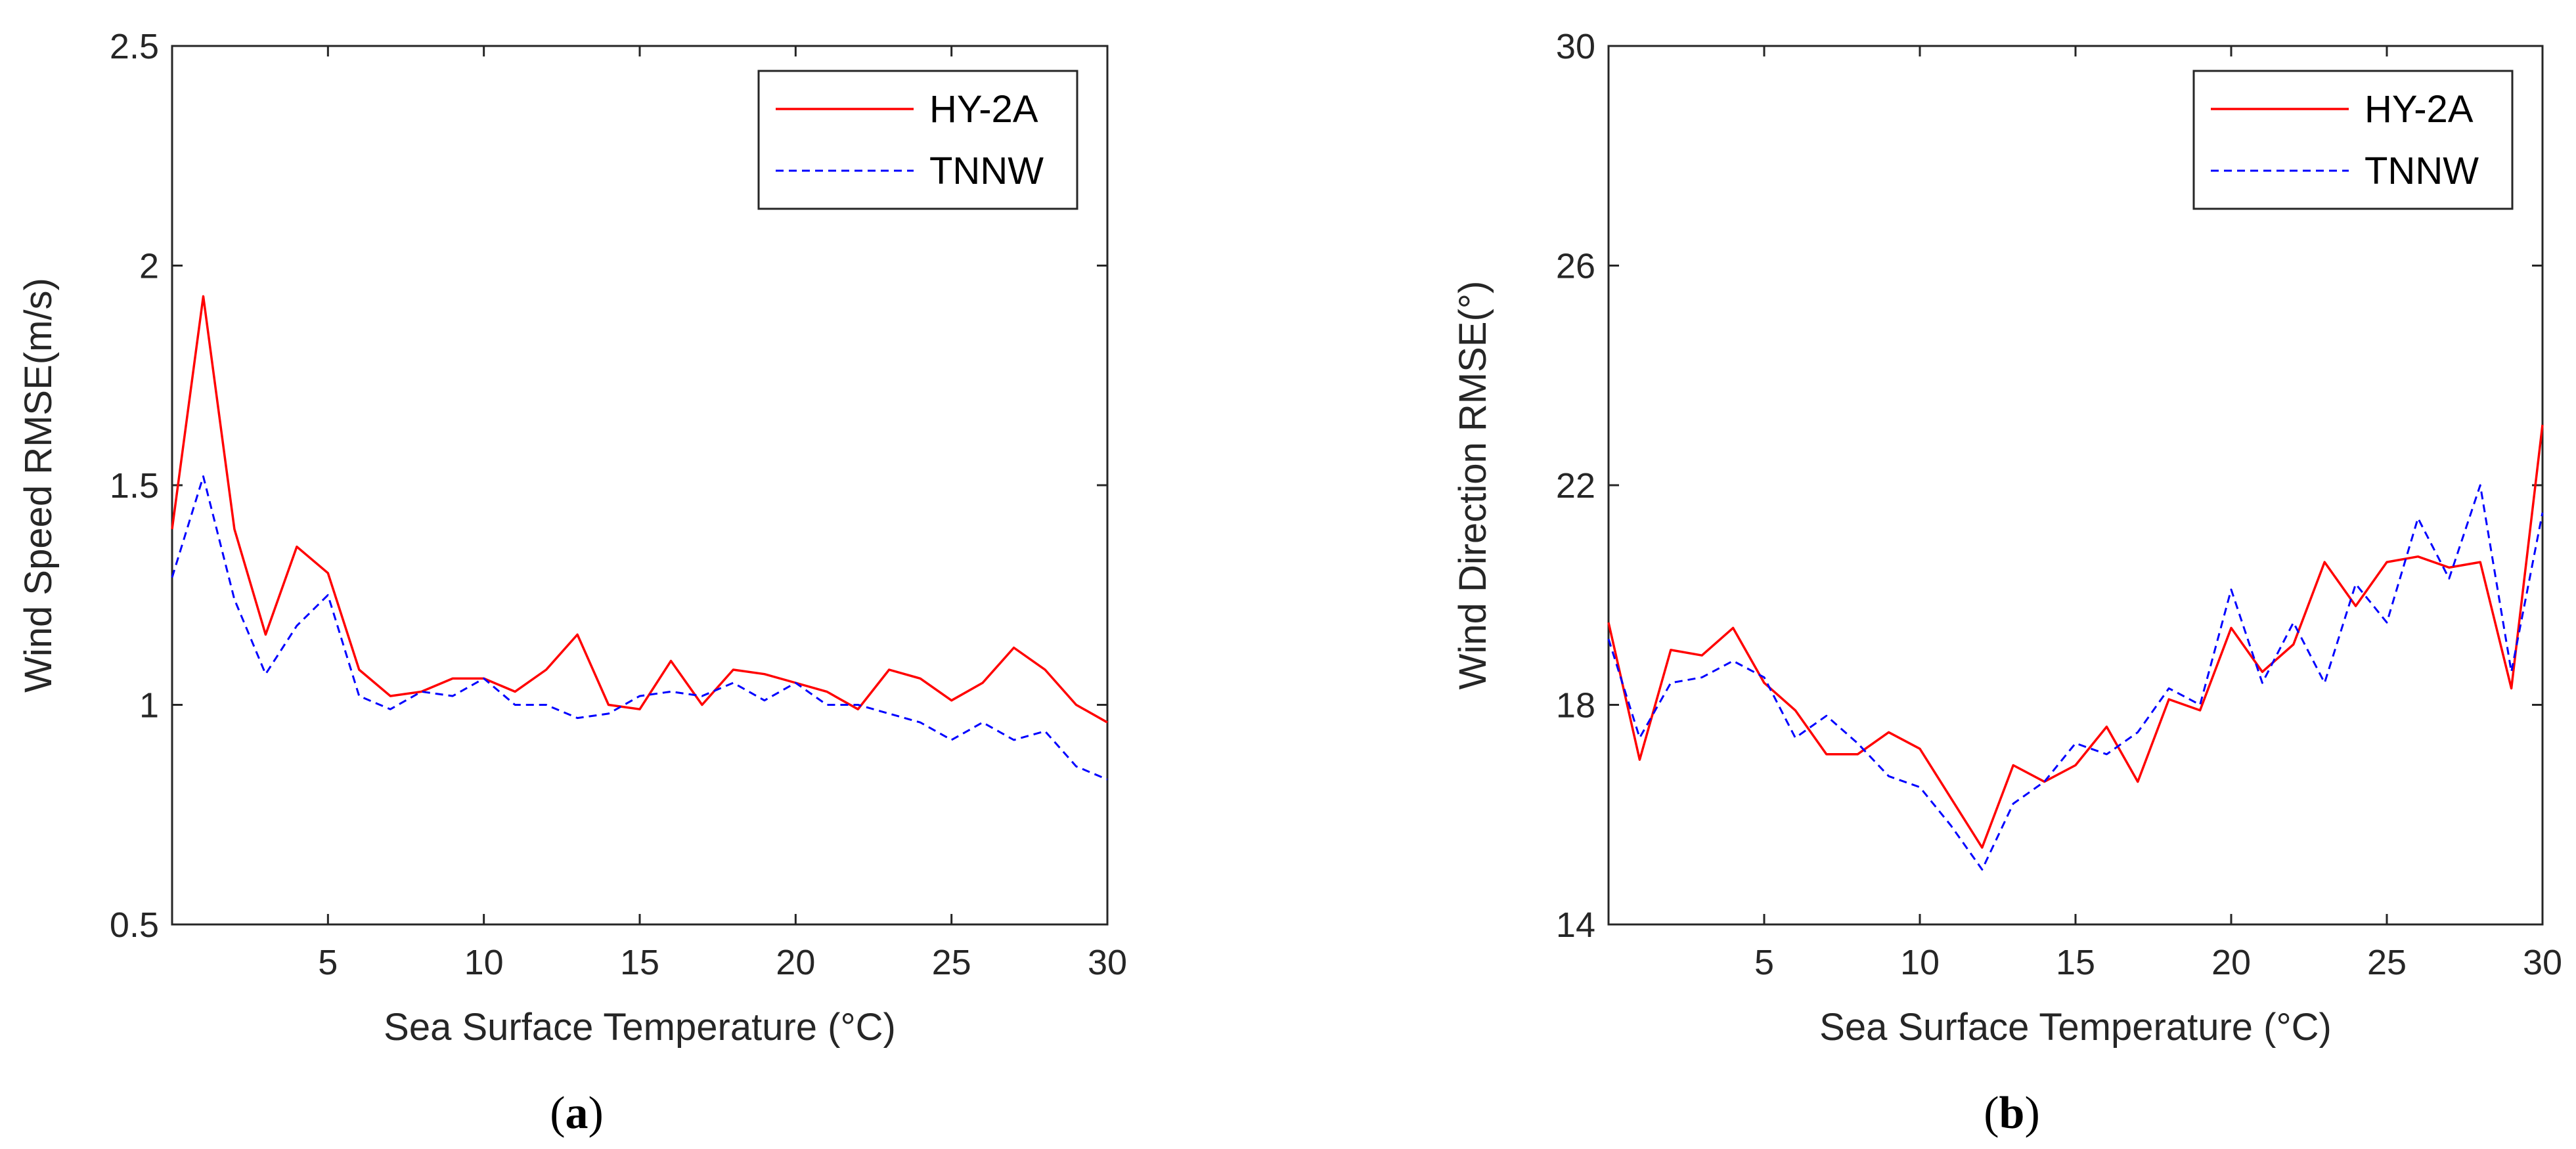 This screenshot has width=2576, height=1149. Describe the element at coordinates (1575, 46) in the screenshot. I see `y-tick-label: 30` at that location.